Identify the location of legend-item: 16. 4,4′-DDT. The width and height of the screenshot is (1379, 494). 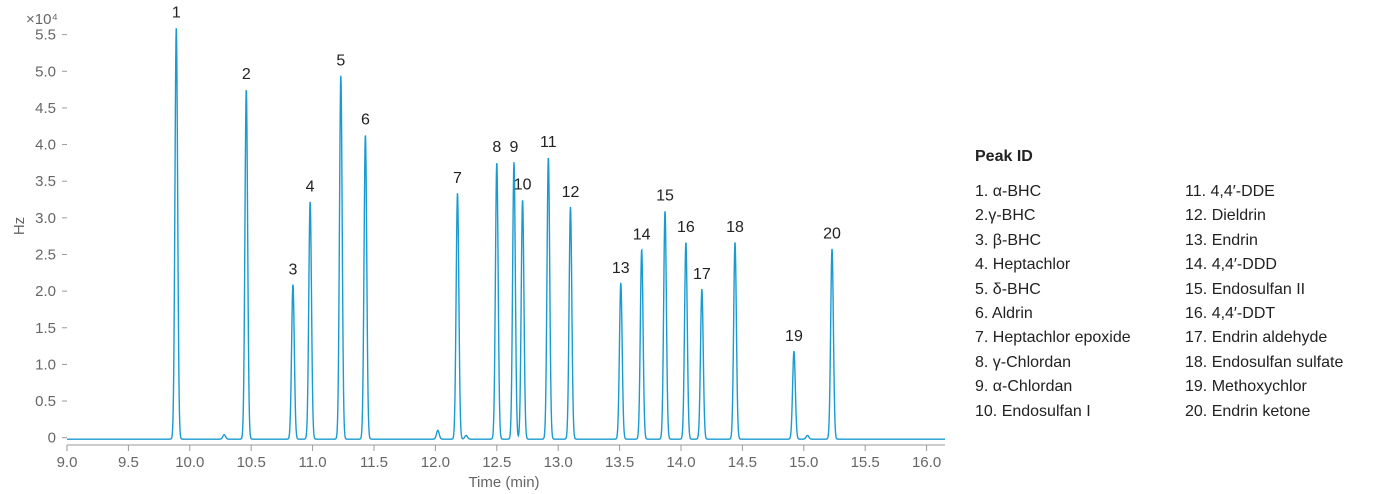
(1230, 314).